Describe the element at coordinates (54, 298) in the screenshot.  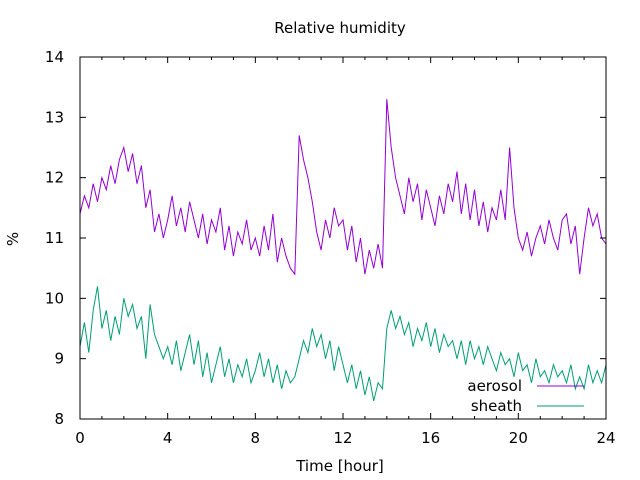
I see `y-tick-label: 10` at that location.